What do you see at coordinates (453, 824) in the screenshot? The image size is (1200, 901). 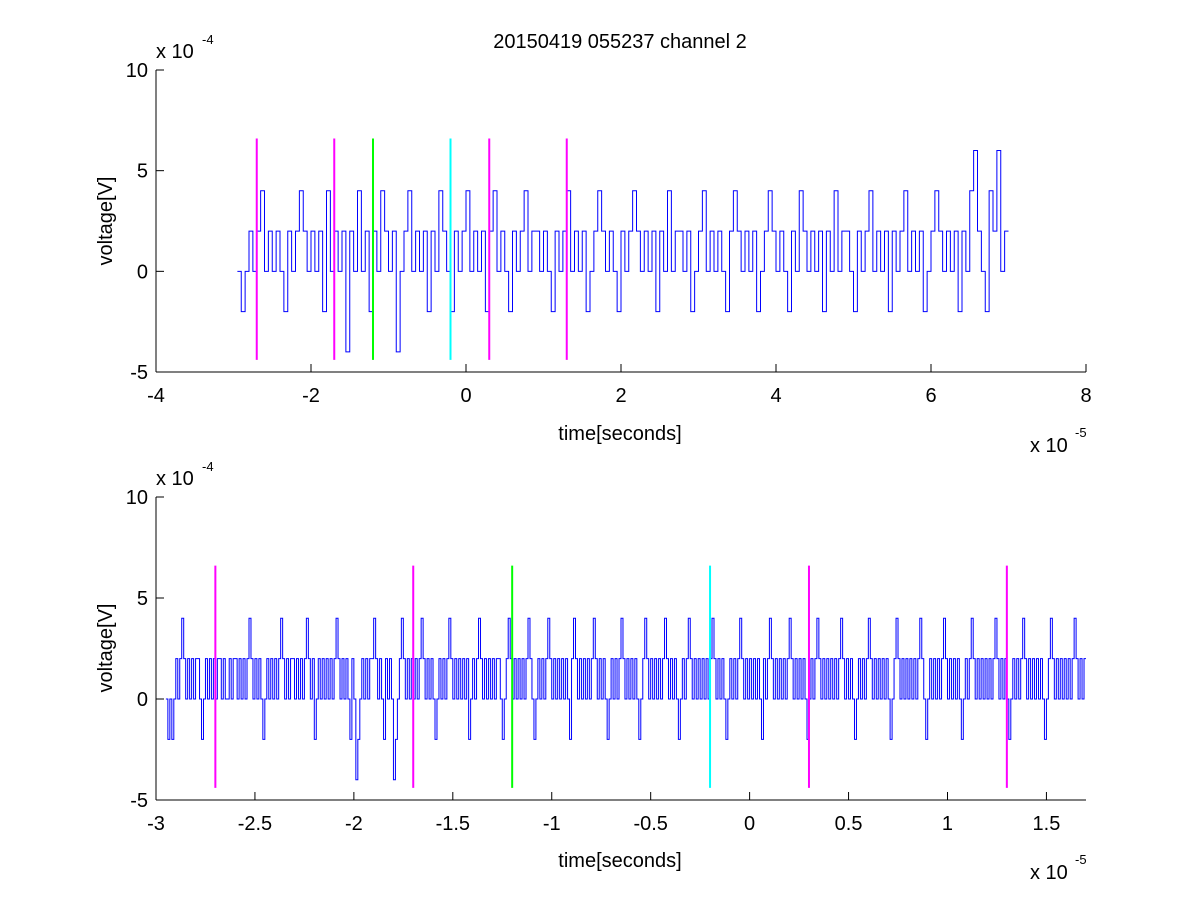 I see `bottom-x-tick-label: -1.5` at bounding box center [453, 824].